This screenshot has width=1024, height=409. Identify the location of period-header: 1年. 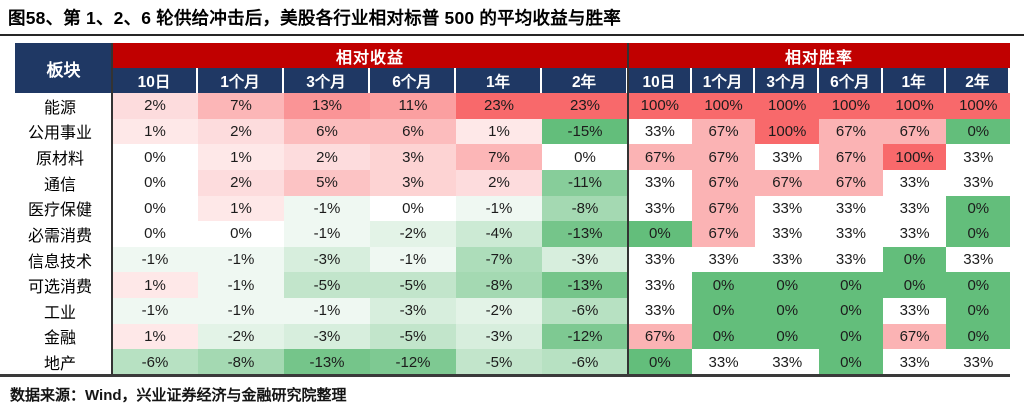
(914, 80).